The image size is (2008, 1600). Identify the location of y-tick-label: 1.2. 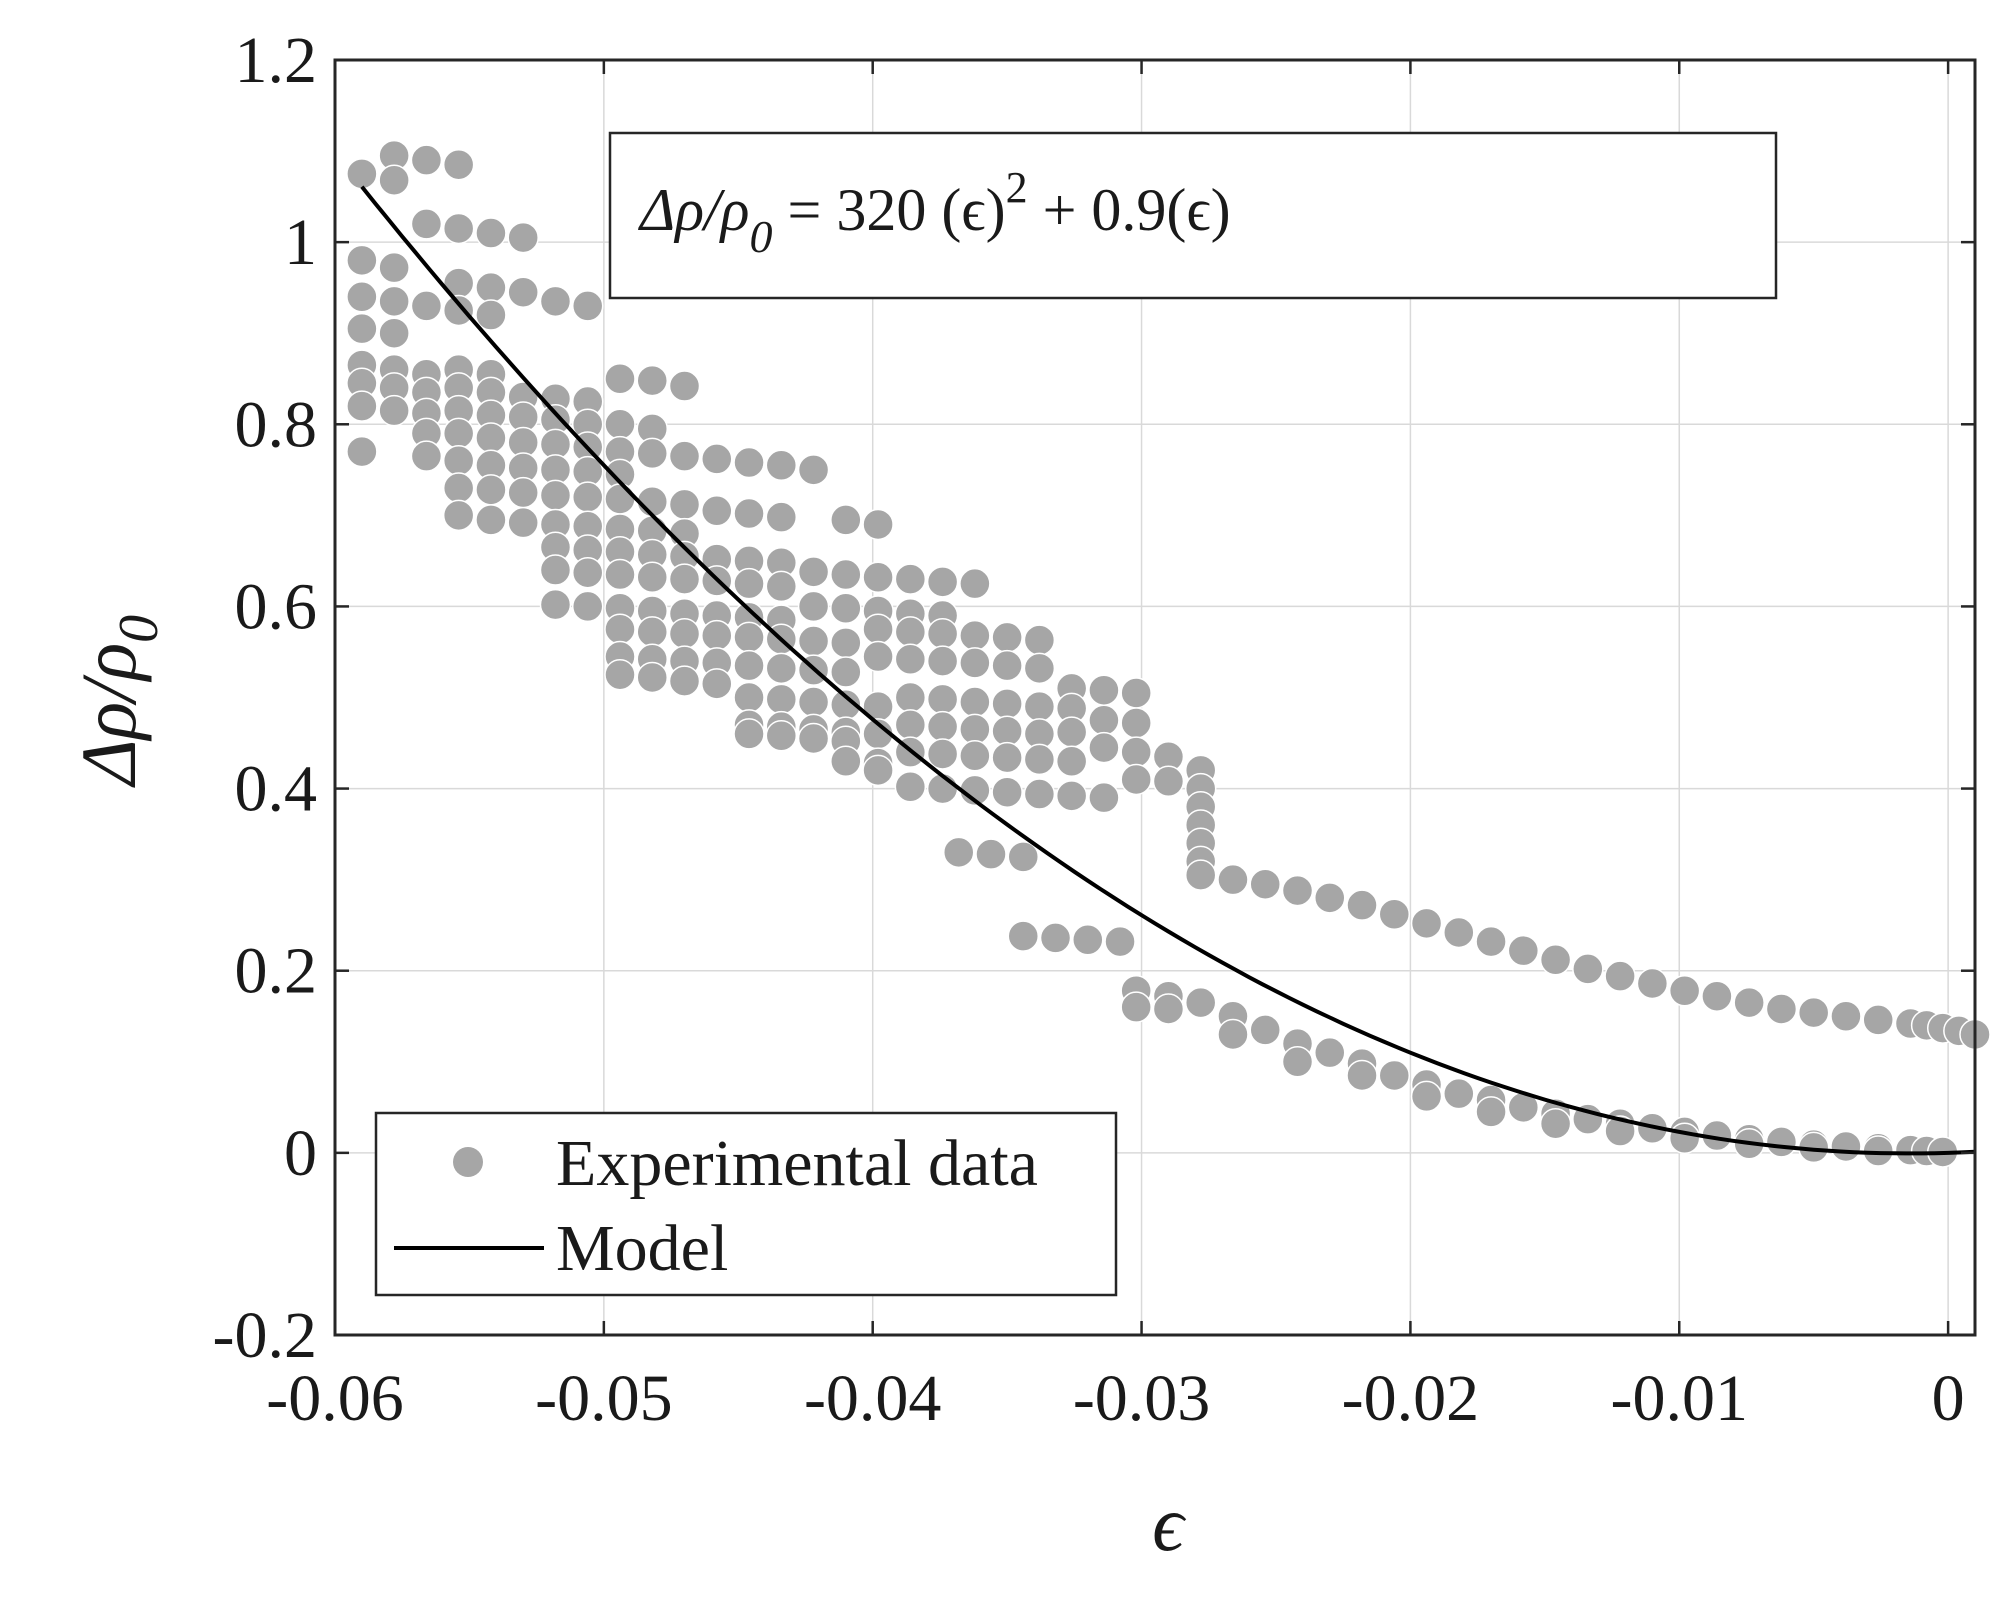
(276, 60).